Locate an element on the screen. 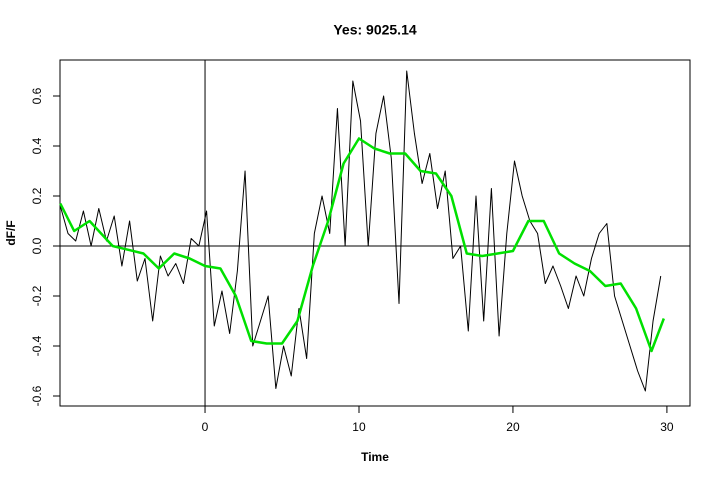  x-tick-label: 20 is located at coordinates (513, 427).